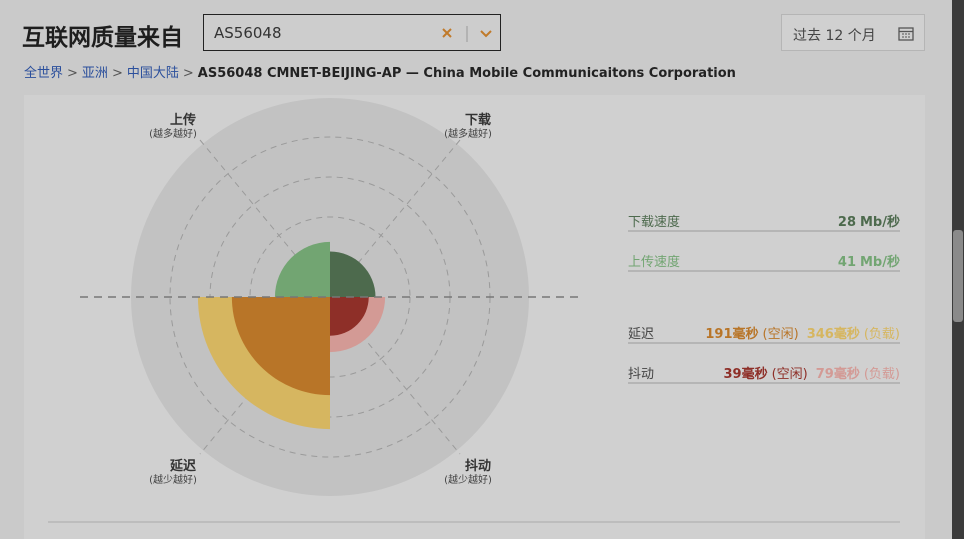  Describe the element at coordinates (641, 374) in the screenshot. I see `legend-label: 抖动` at that location.